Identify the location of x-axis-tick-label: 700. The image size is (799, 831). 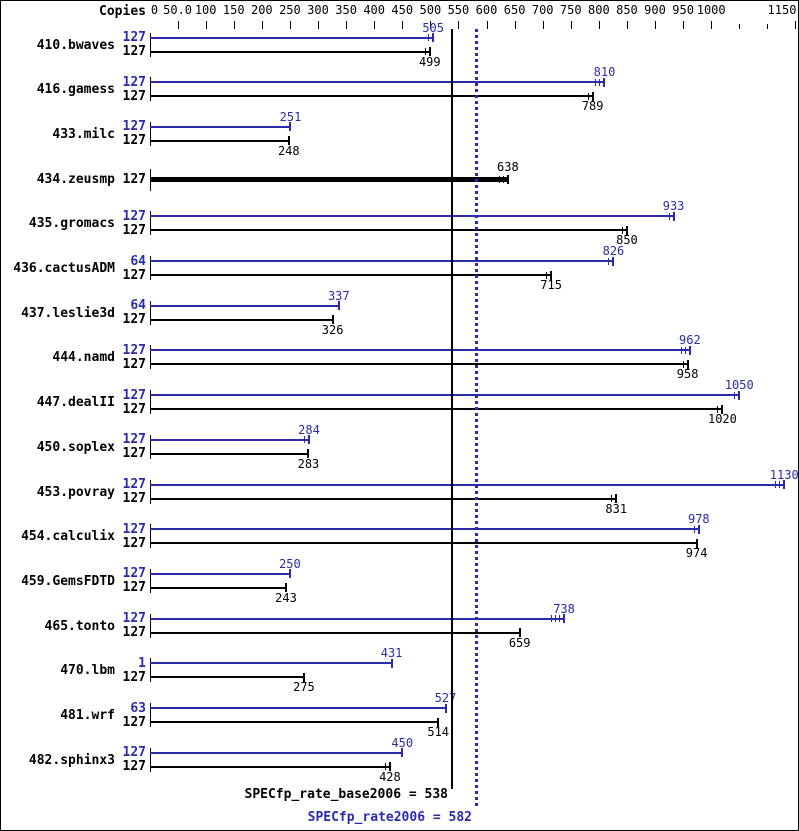
(542, 10).